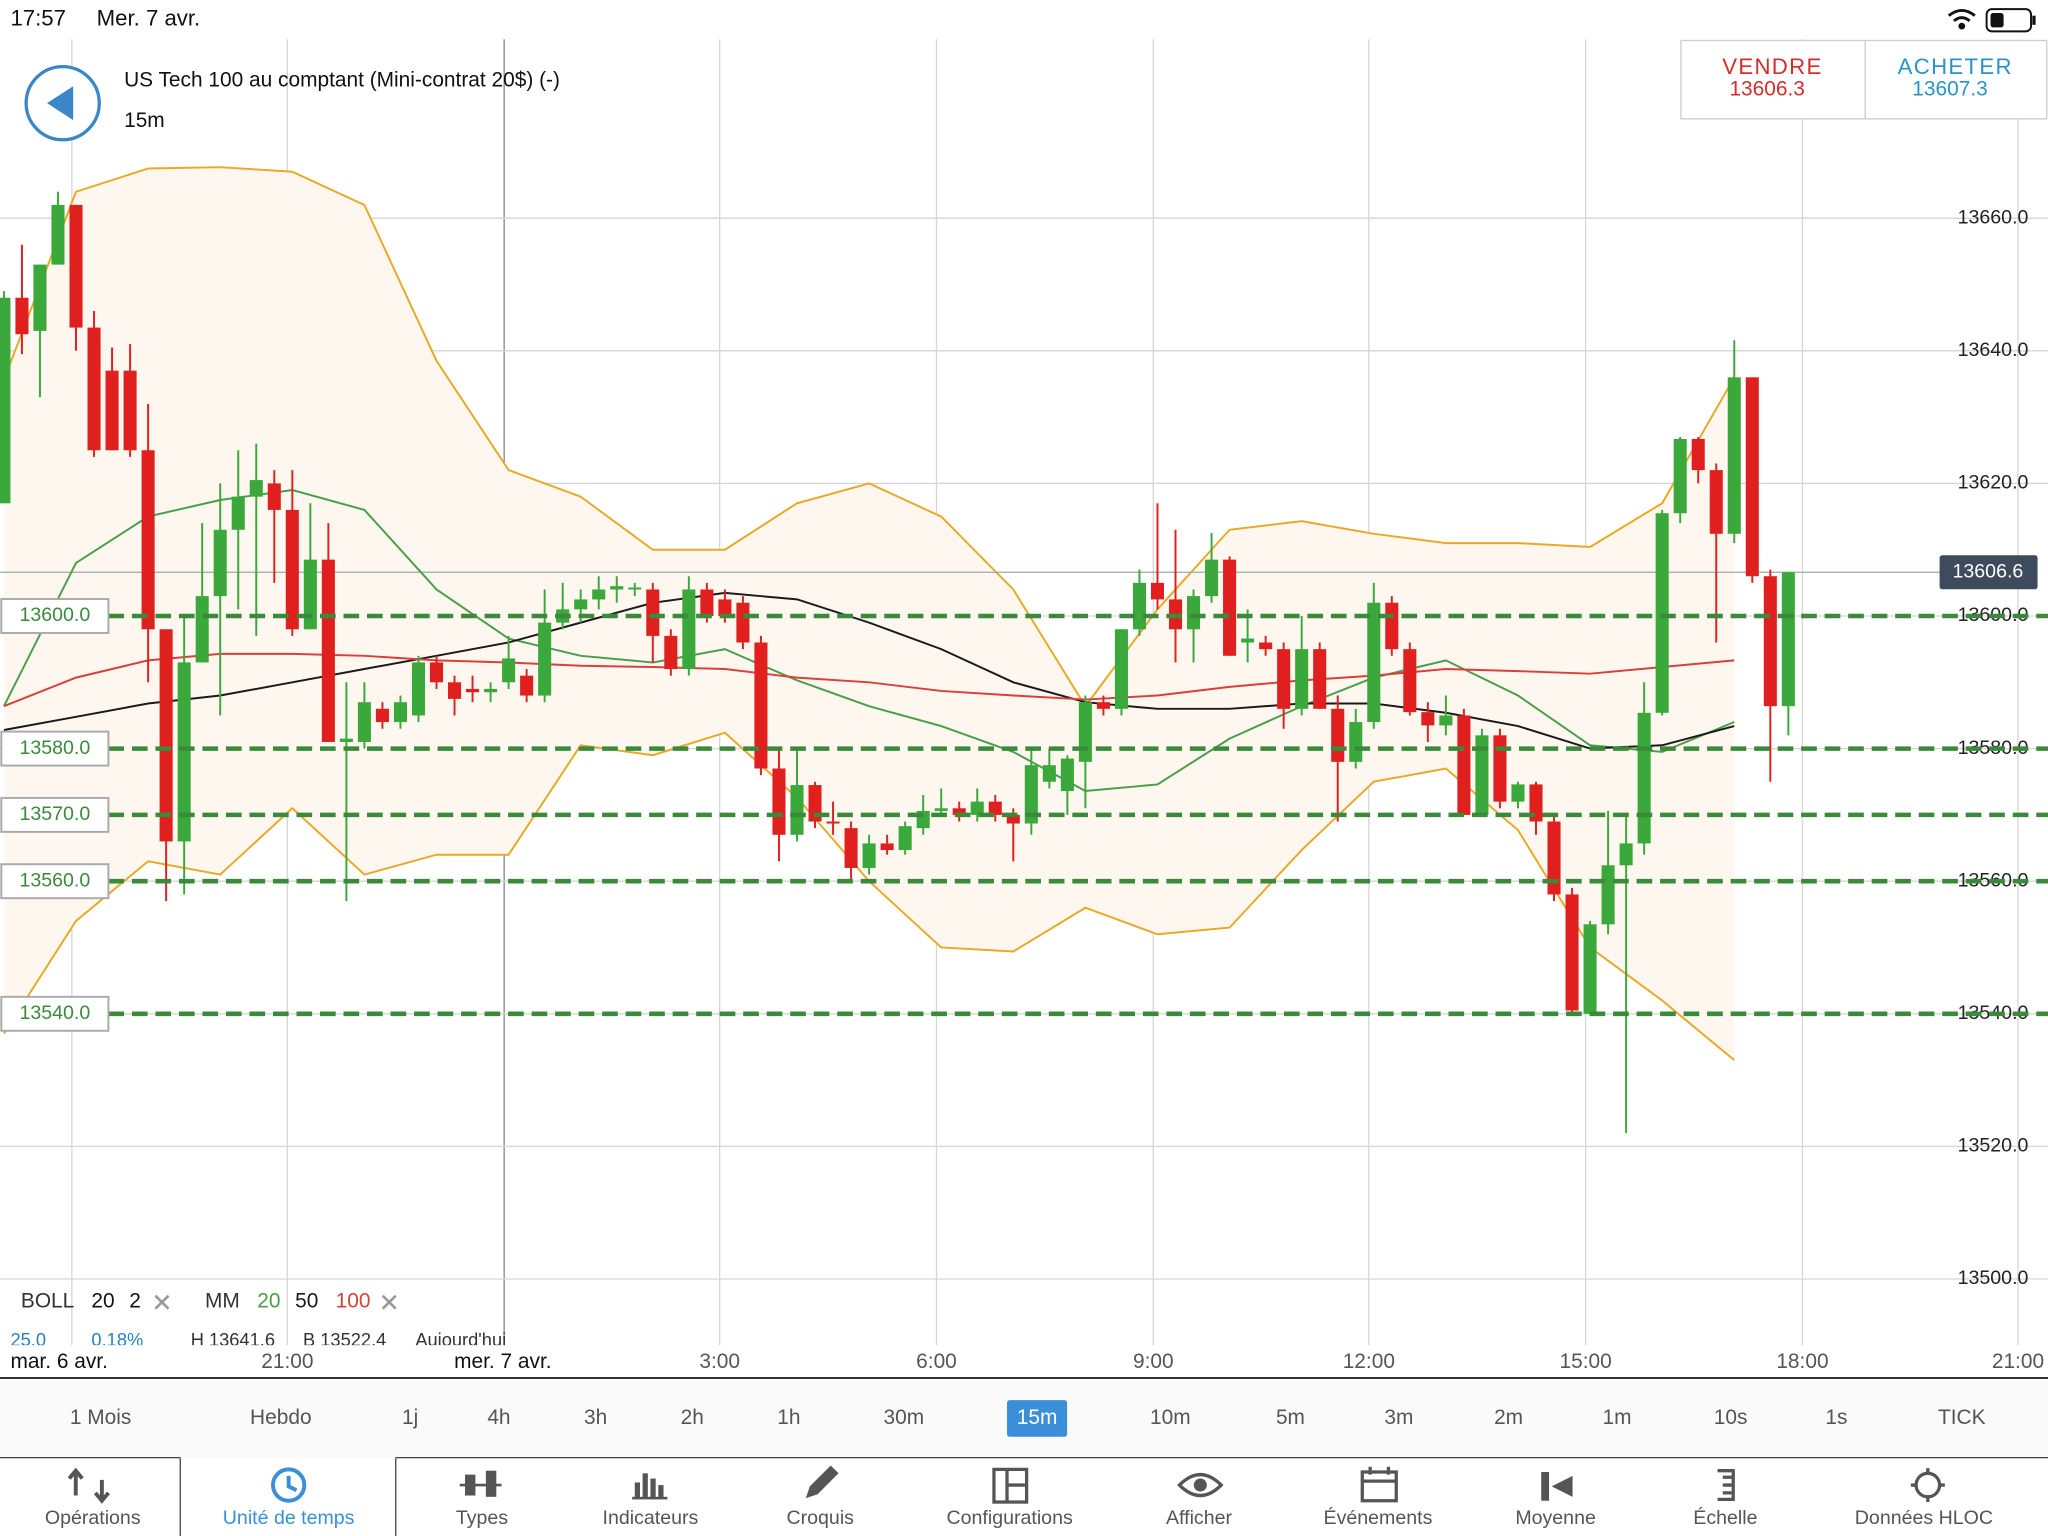 This screenshot has height=1536, width=2048. I want to click on icon-hloc, so click(1927, 1485).